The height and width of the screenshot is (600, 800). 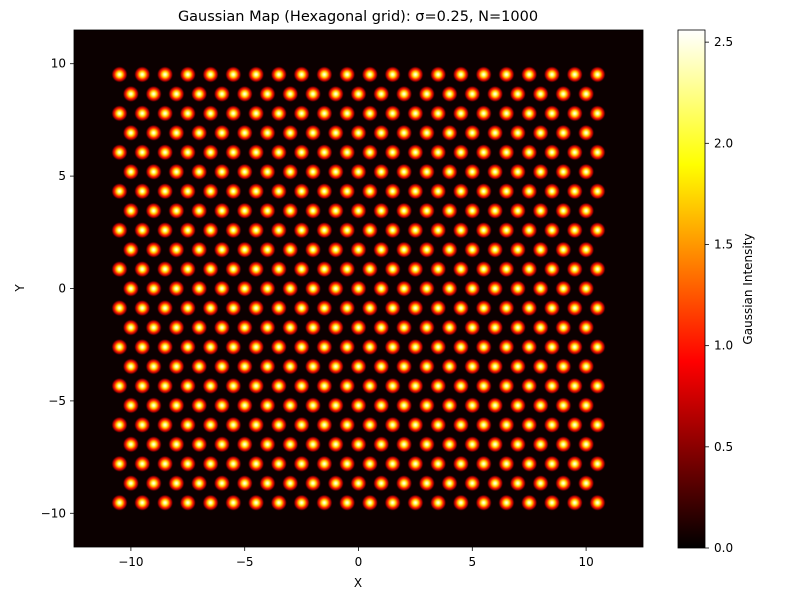 What do you see at coordinates (58, 64) in the screenshot?
I see `y-tick-label: 10` at bounding box center [58, 64].